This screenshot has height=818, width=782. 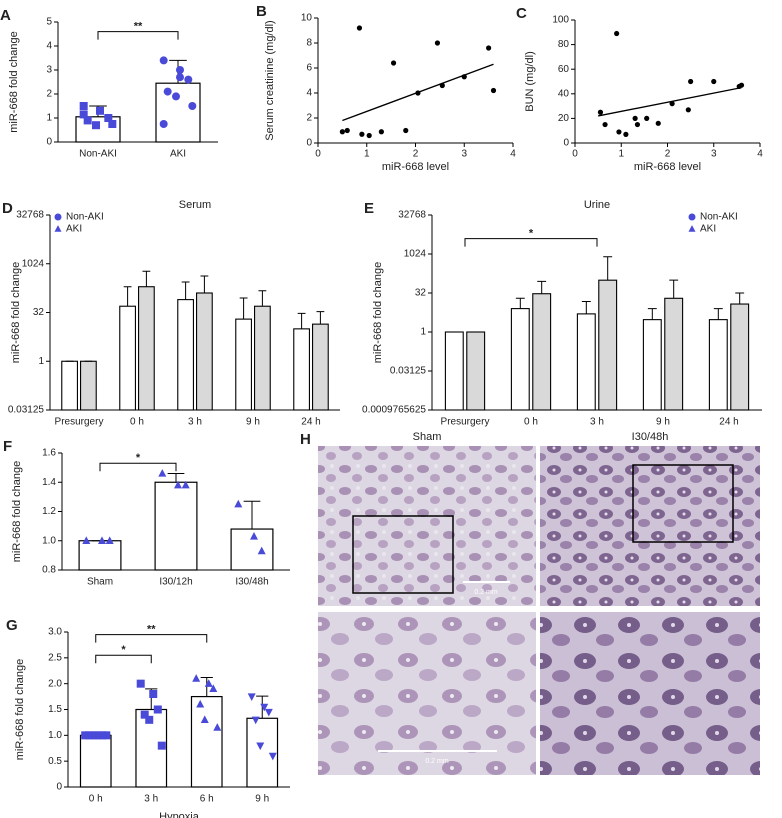 What do you see at coordinates (55, 683) in the screenshot?
I see `y-tick-label: 2.0` at bounding box center [55, 683].